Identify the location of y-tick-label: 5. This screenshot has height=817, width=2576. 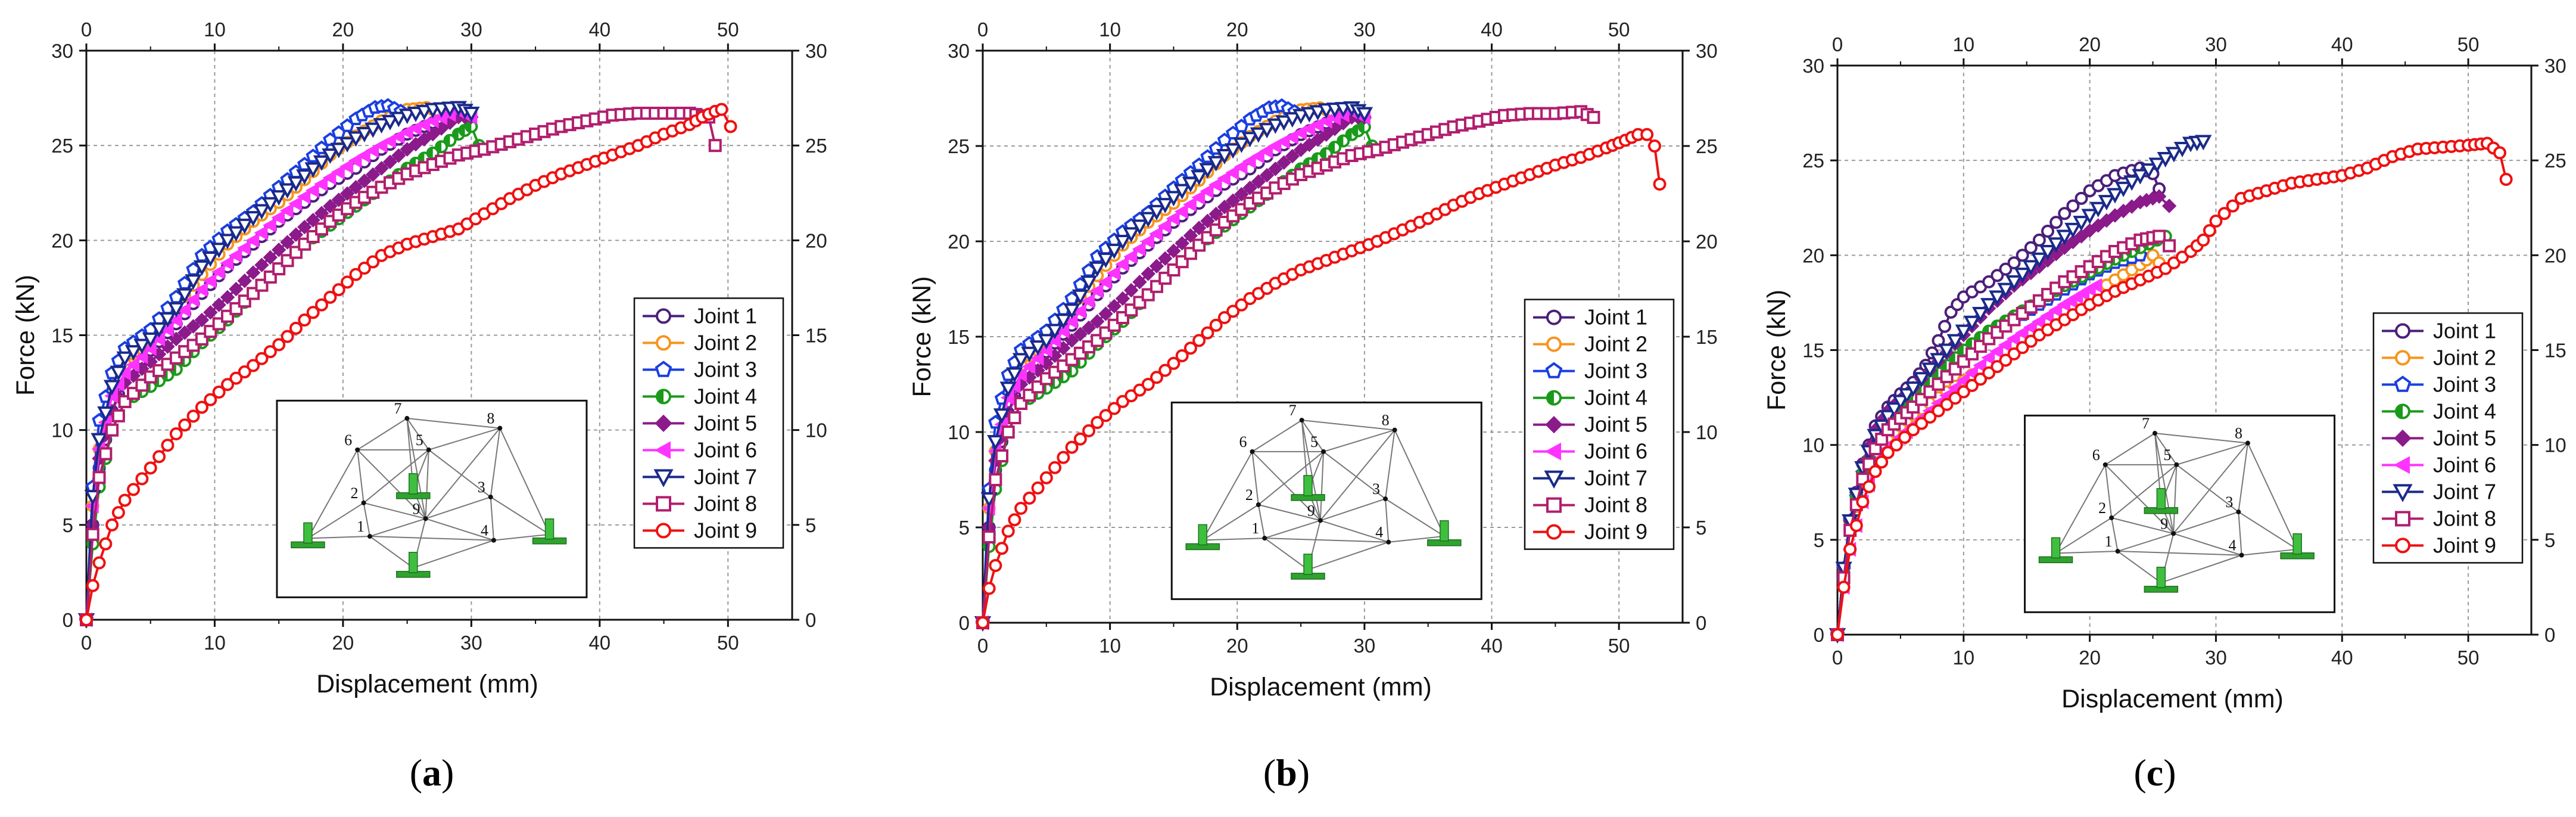
(964, 528).